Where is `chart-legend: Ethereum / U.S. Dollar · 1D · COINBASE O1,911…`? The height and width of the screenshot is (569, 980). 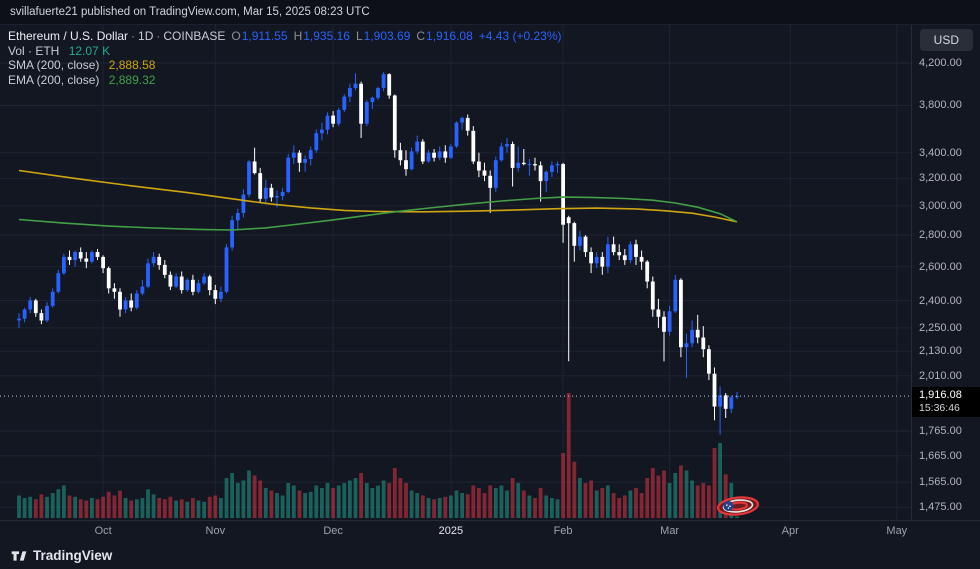 chart-legend: Ethereum / U.S. Dollar · 1D · COINBASE O1,911… is located at coordinates (285, 58).